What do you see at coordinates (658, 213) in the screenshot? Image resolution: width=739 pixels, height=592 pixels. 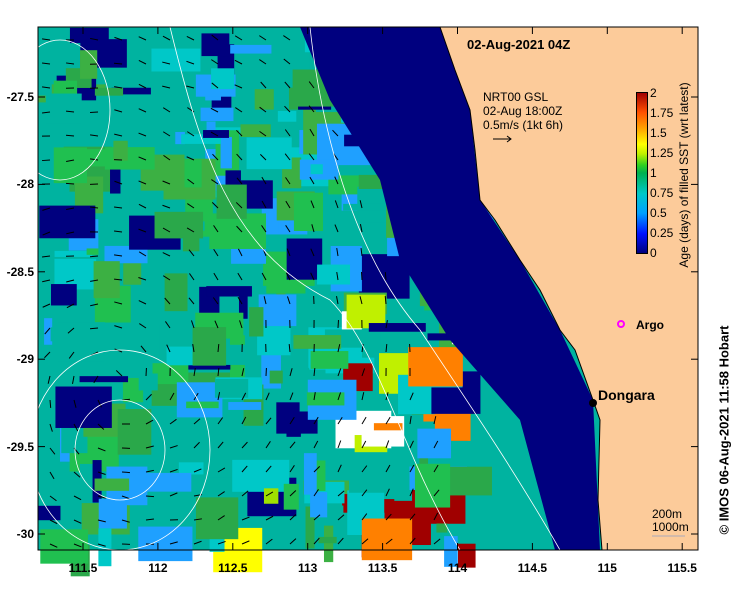 I see `colorbar-tick: 0.5` at bounding box center [658, 213].